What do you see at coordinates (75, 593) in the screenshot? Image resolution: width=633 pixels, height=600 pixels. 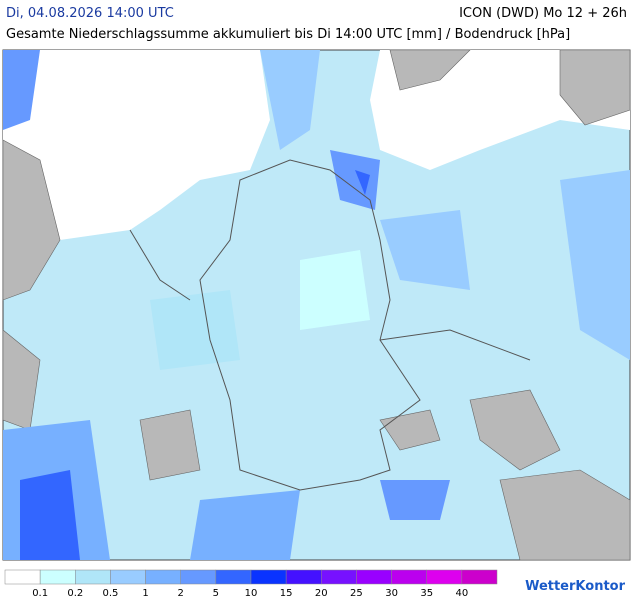 I see `legend-label: 0.2` at bounding box center [75, 593].